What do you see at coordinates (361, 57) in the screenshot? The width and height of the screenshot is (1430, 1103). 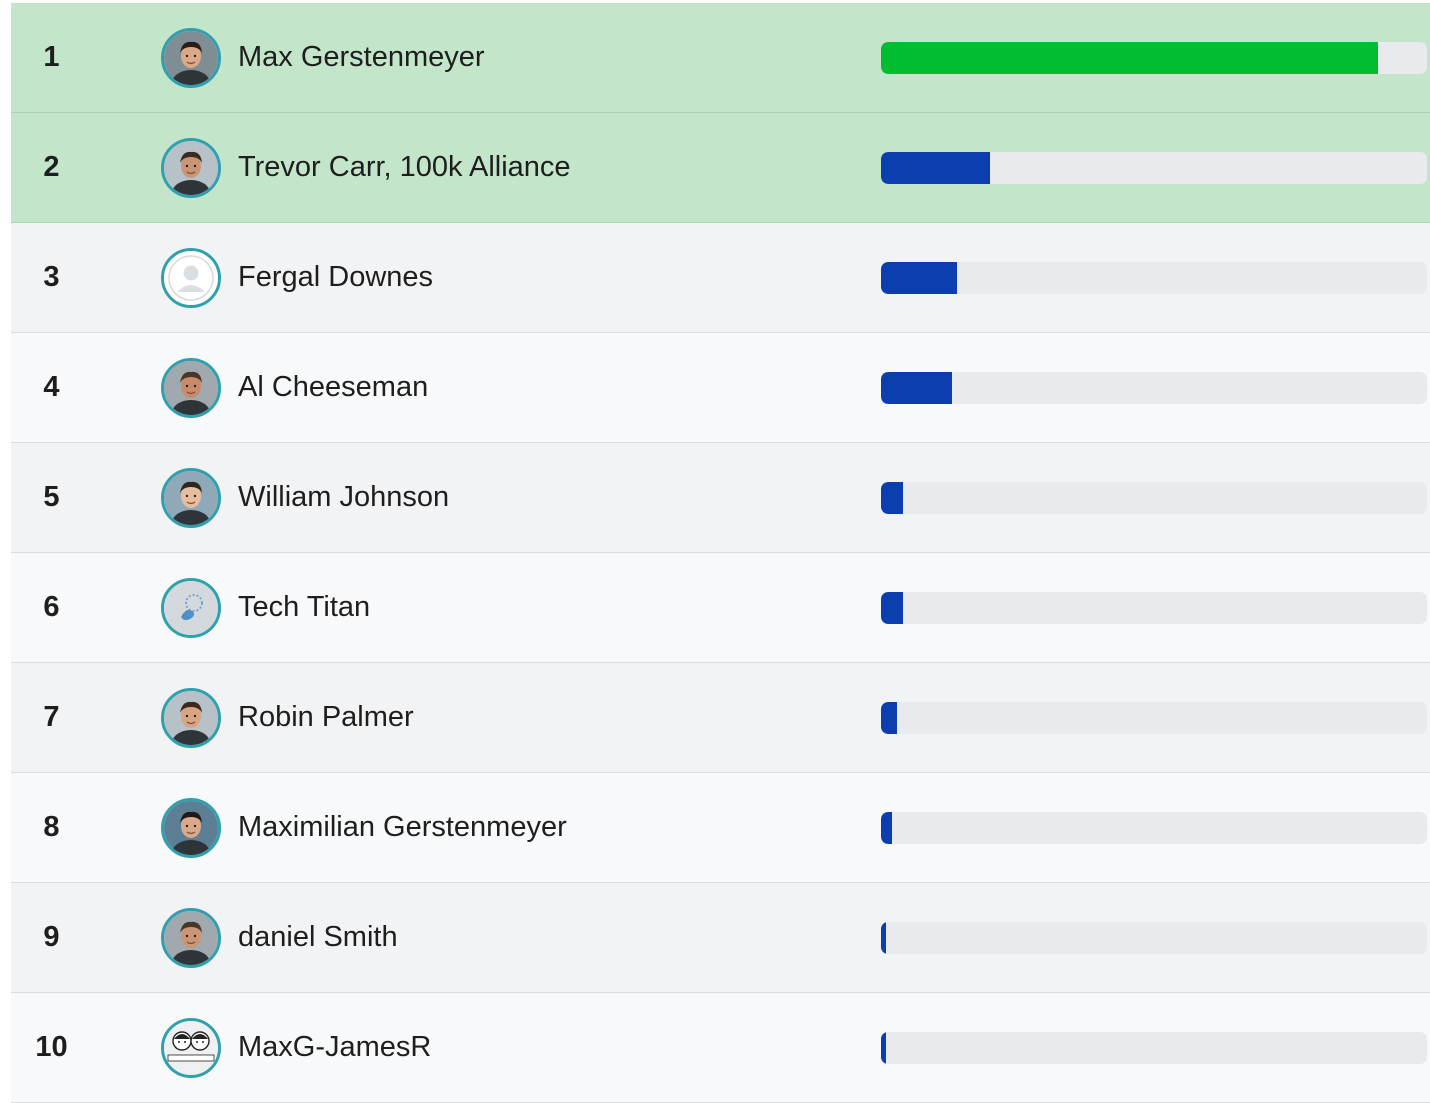 I see `participant-name: Max Gerstenmeyer` at bounding box center [361, 57].